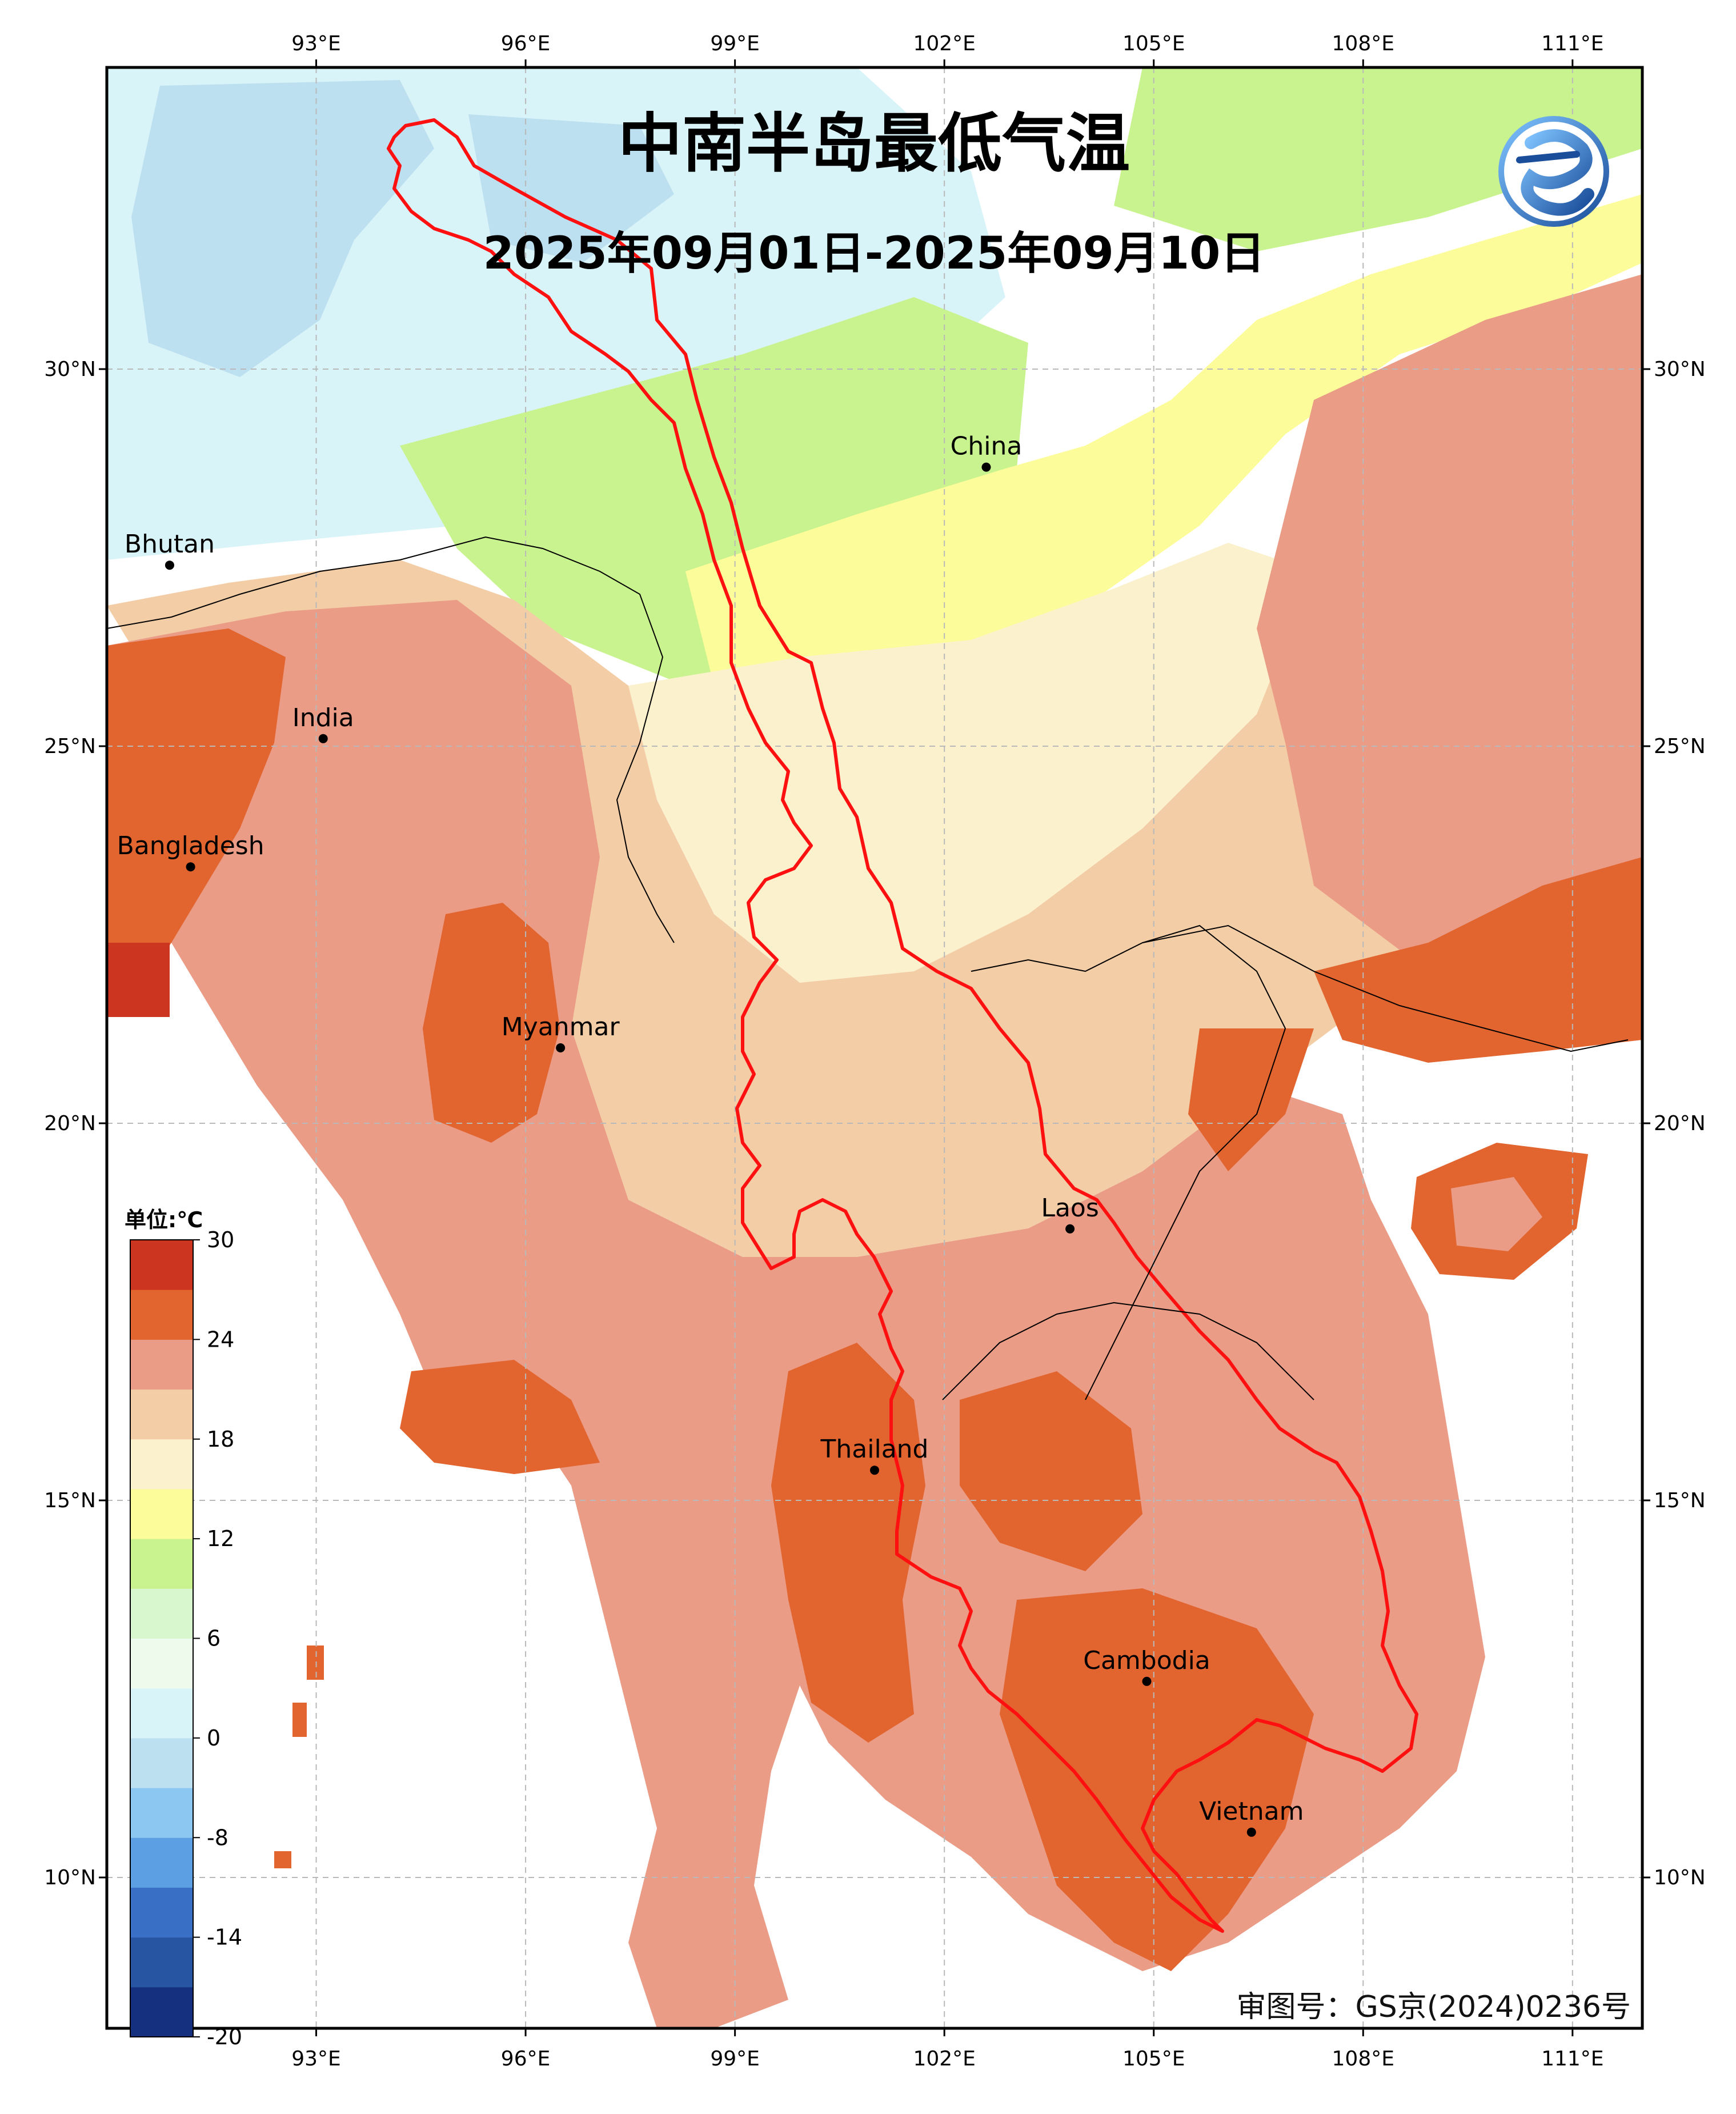 This screenshot has width=1736, height=2114. Describe the element at coordinates (1051, 1471) in the screenshot. I see `hottest-zone-cambodia` at that location.